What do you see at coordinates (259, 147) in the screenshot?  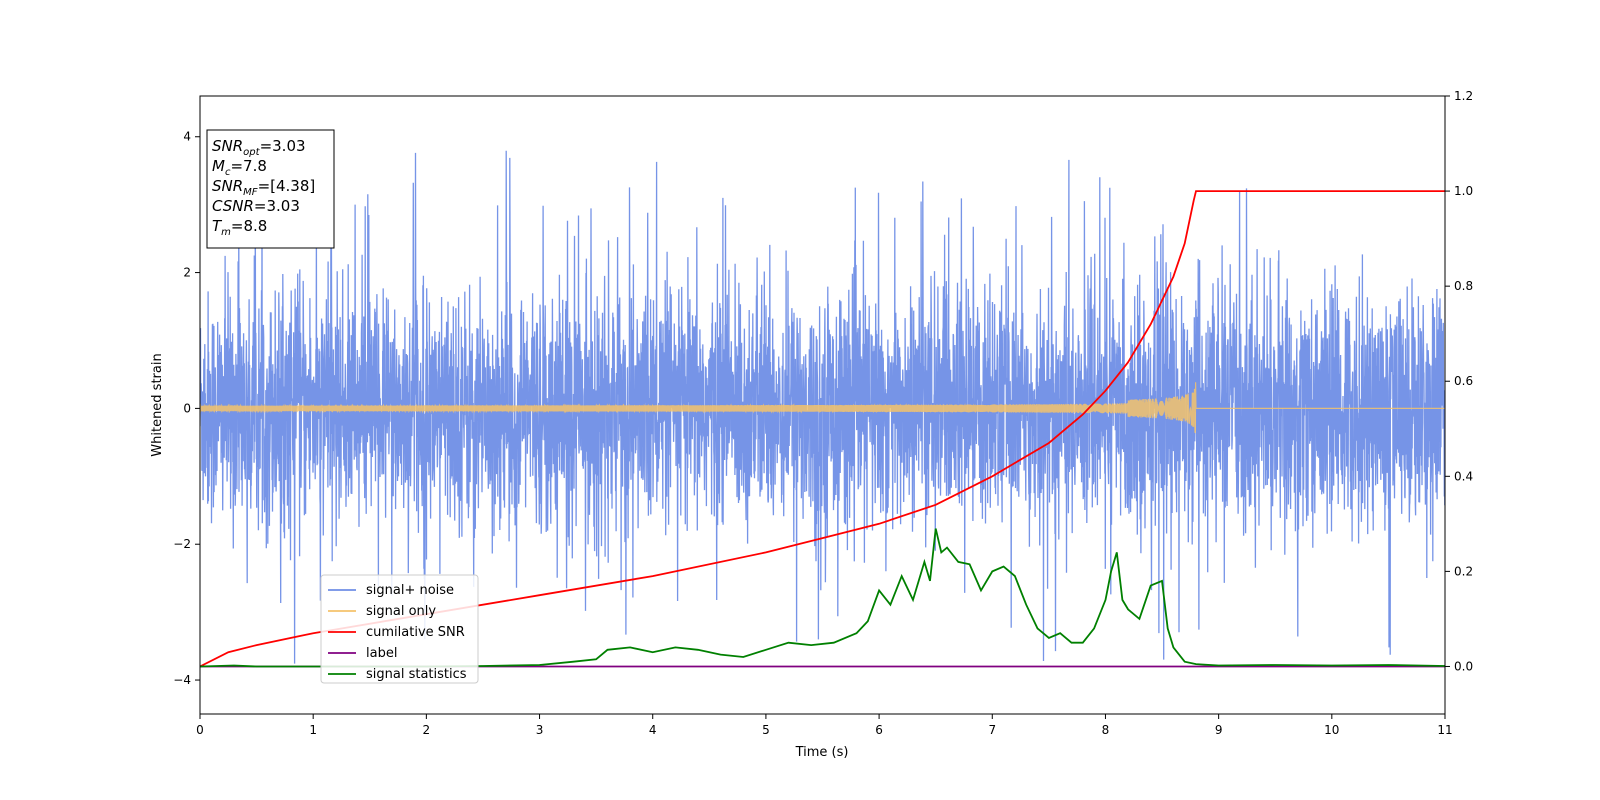 I see `annotation-line: SNRopt=3.03` at bounding box center [259, 147].